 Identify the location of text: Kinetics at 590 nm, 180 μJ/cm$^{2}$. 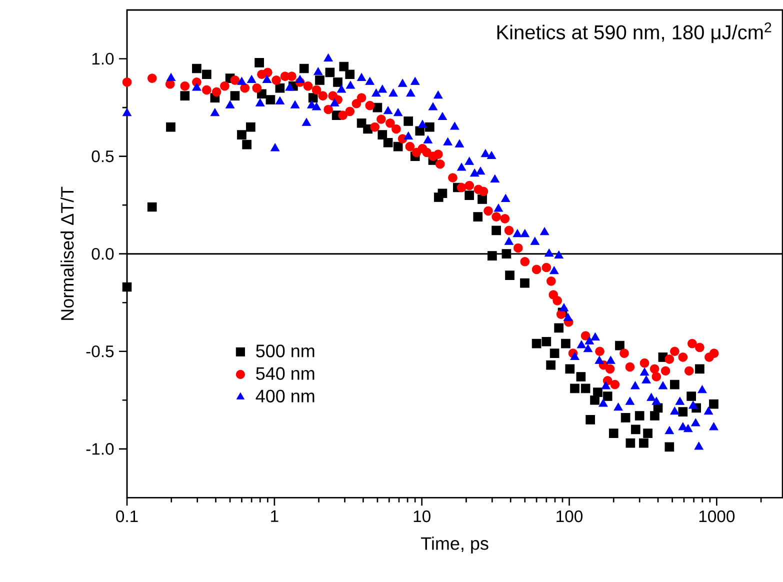
(634, 33).